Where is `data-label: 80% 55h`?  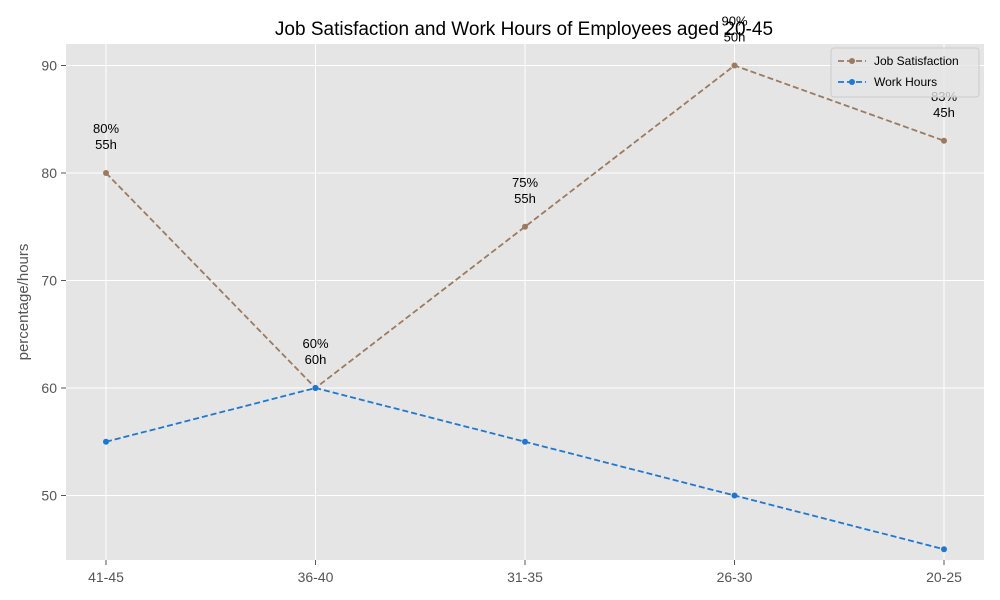
data-label: 80% 55h is located at coordinates (106, 136).